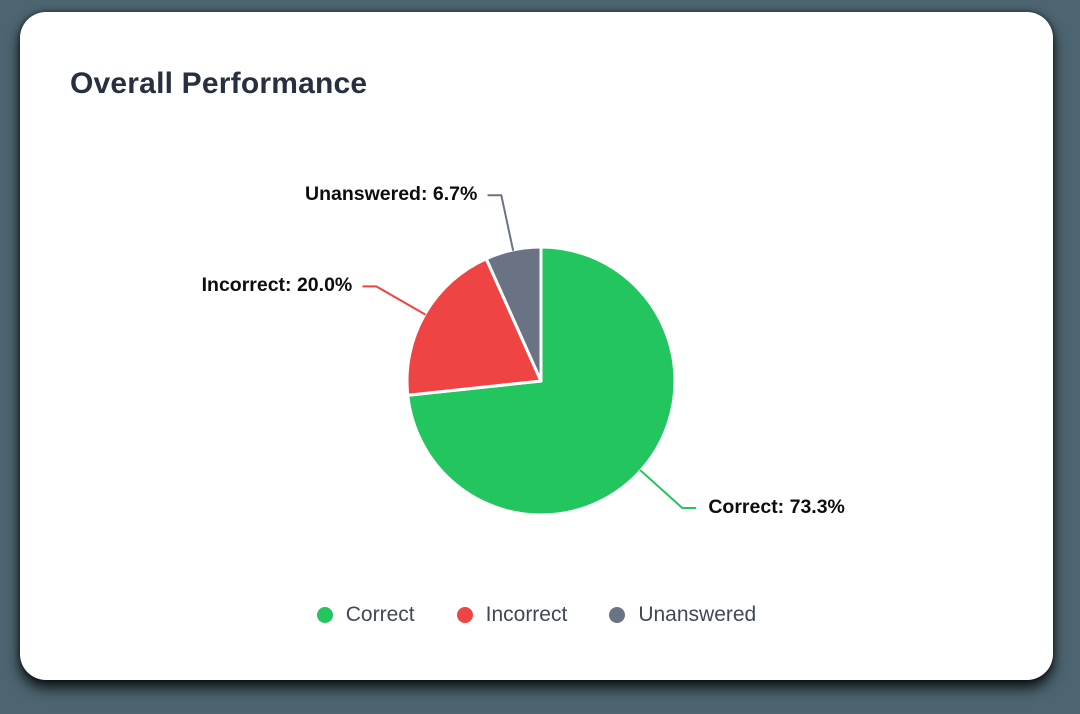 This screenshot has height=714, width=1080. I want to click on legend-item-correct: Correct, so click(365, 615).